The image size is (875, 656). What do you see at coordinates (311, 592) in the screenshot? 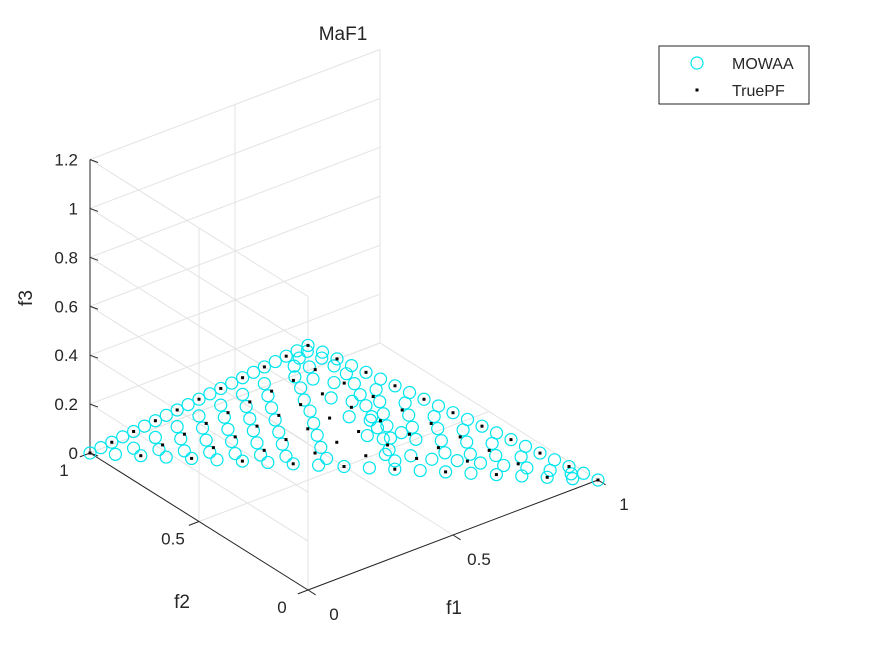
I see `x-tick-mark` at bounding box center [311, 592].